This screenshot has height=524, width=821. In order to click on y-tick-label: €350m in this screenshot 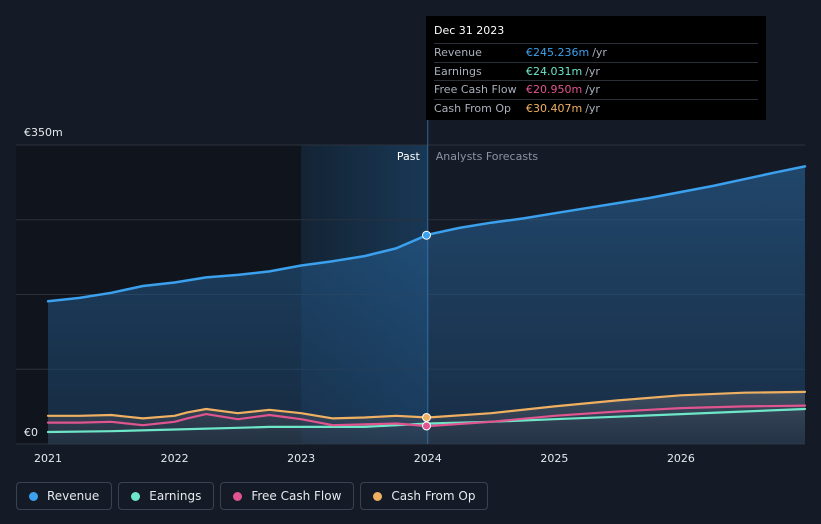, I will do `click(43, 132)`.